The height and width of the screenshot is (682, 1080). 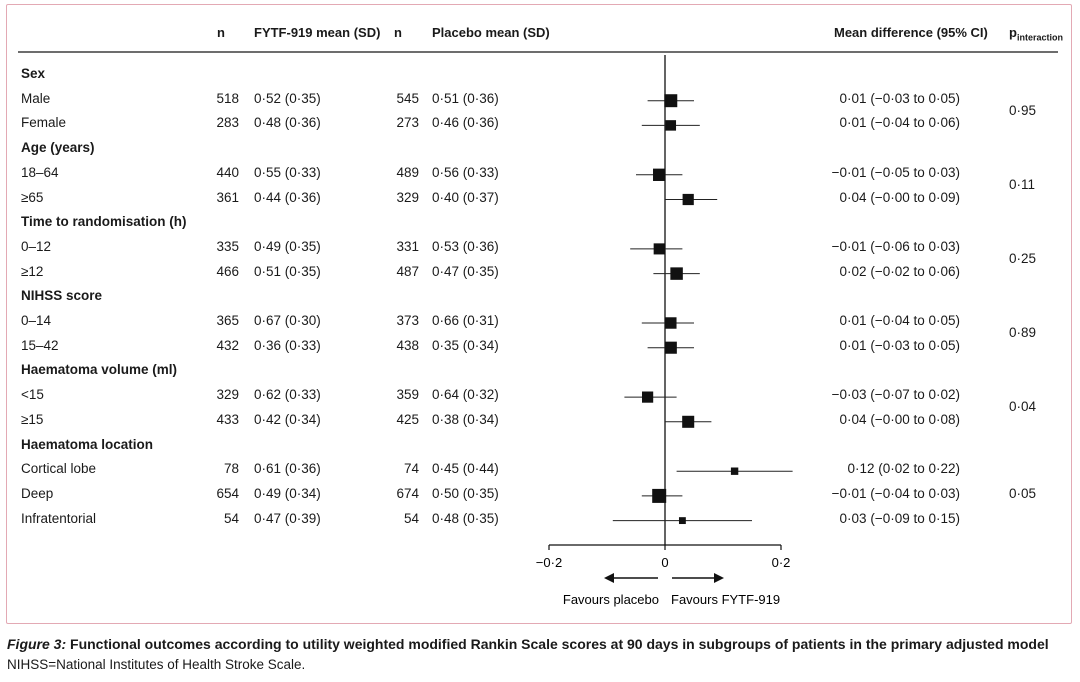 I want to click on n-drug: 361, so click(x=227, y=197).